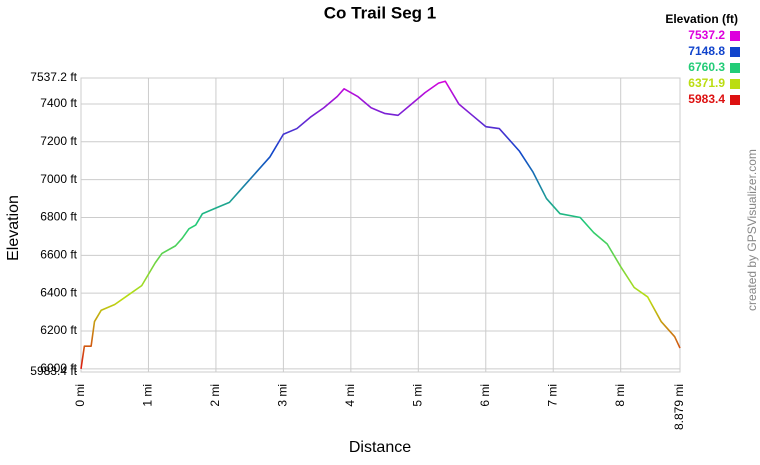 This screenshot has width=760, height=465. Describe the element at coordinates (58, 292) in the screenshot. I see `y-tick-label: 6400 ft` at that location.